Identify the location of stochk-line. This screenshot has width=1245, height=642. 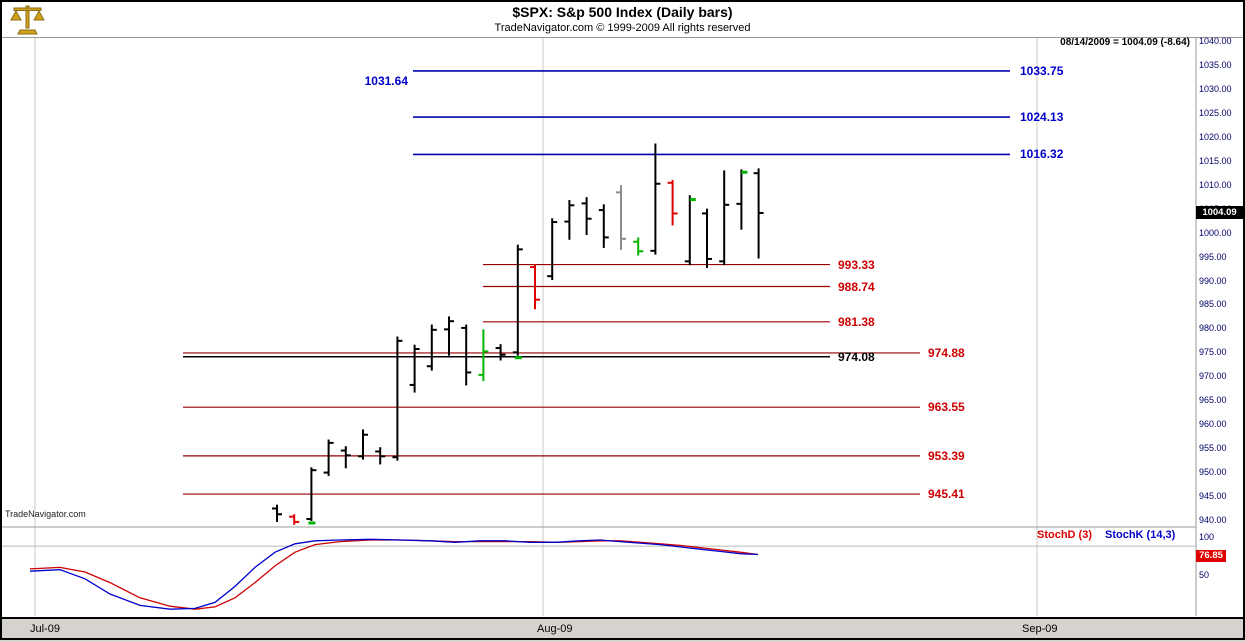
(394, 574).